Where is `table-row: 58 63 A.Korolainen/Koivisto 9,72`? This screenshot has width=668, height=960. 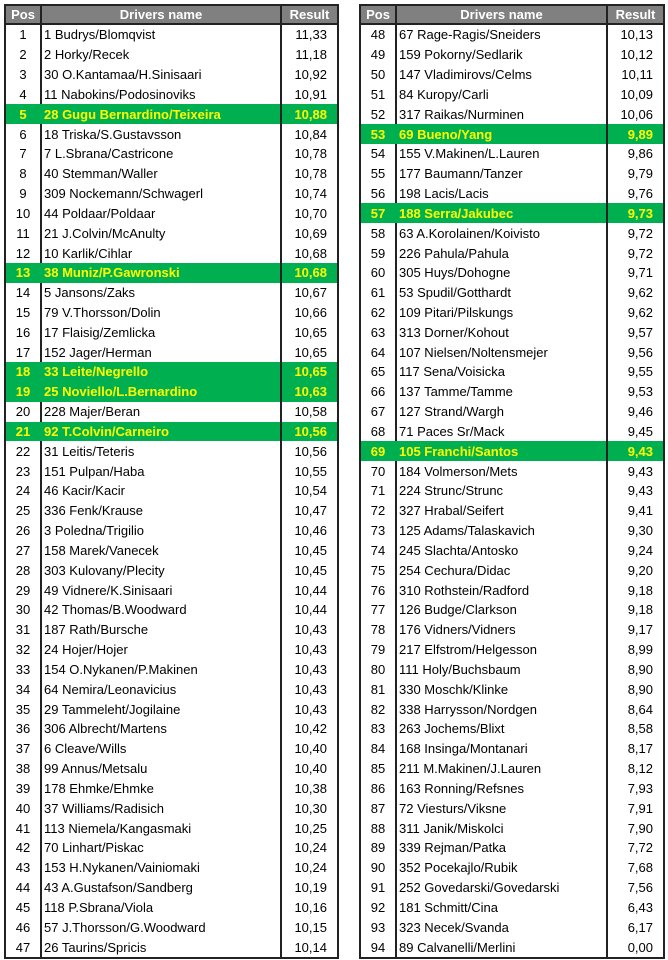
table-row: 58 63 A.Korolainen/Koivisto 9,72 is located at coordinates (512, 233).